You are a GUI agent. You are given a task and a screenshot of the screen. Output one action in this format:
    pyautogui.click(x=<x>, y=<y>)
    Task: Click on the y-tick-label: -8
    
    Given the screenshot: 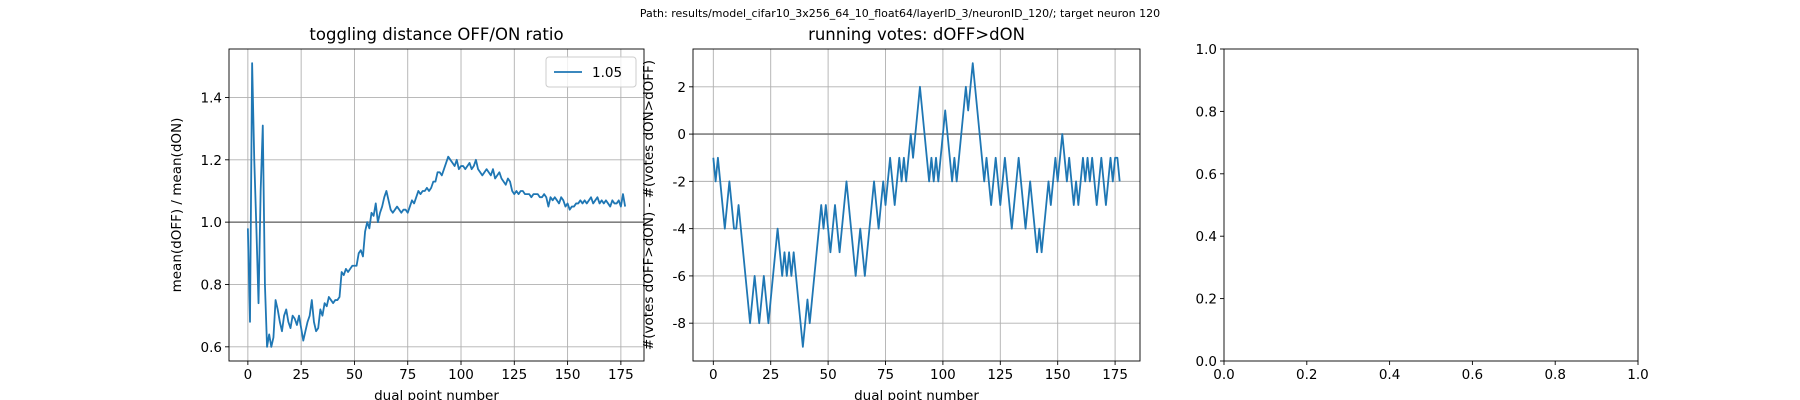 What is the action you would take?
    pyautogui.click(x=679, y=324)
    